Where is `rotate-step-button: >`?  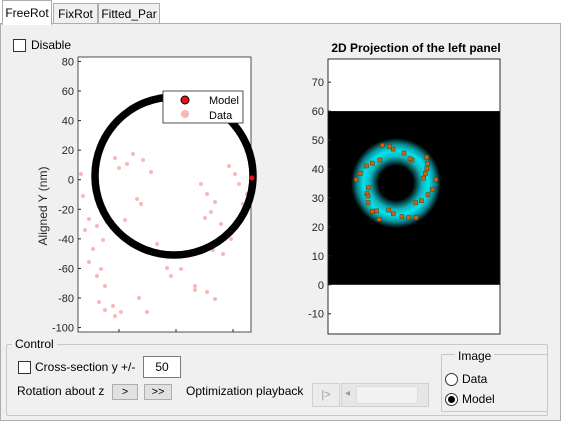
rotate-step-button: > is located at coordinates (125, 392).